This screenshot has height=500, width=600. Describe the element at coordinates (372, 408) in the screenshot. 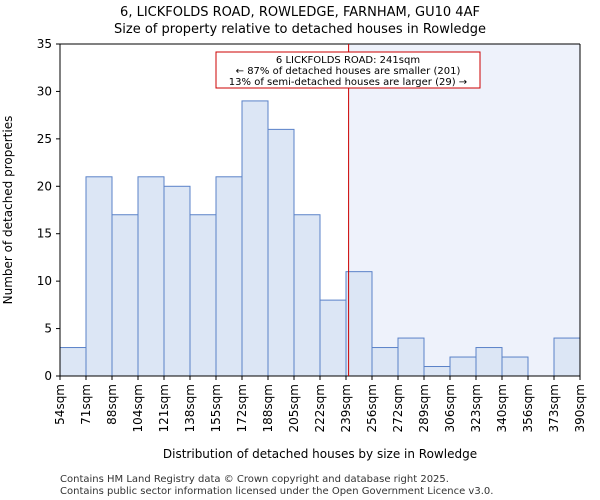

I see `x-tick-label-256sqm: 256sqm` at that location.